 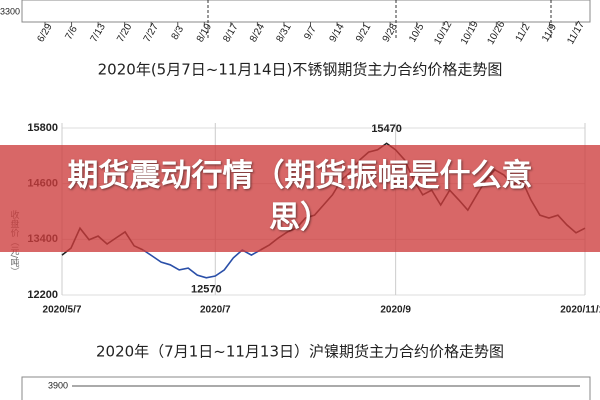 I want to click on y-tick-label: 12200, so click(x=42, y=295).